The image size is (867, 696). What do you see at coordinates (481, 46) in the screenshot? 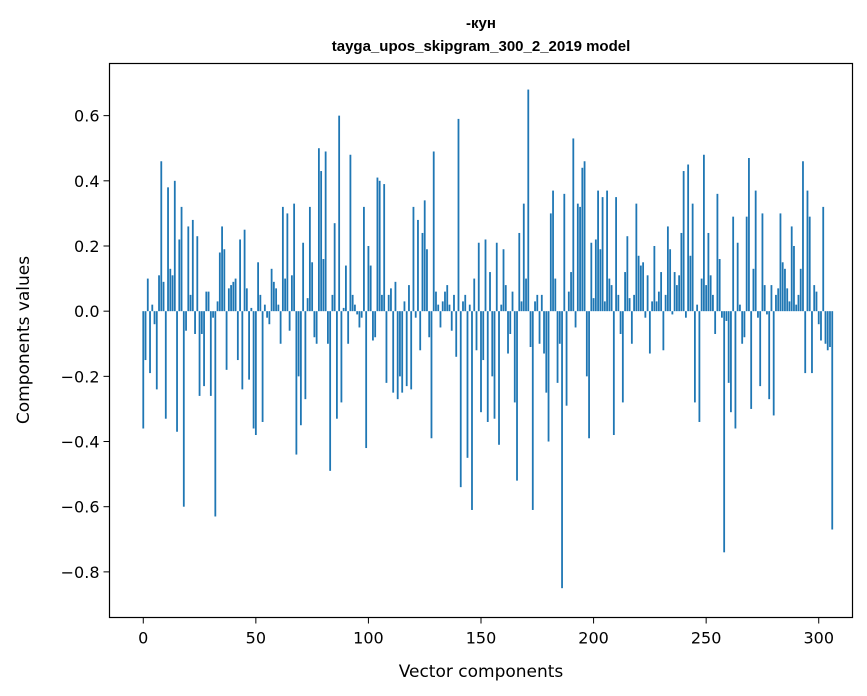
I see `chart-subtitle: tayga_upos_skipgram_300_2_2019 model` at bounding box center [481, 46].